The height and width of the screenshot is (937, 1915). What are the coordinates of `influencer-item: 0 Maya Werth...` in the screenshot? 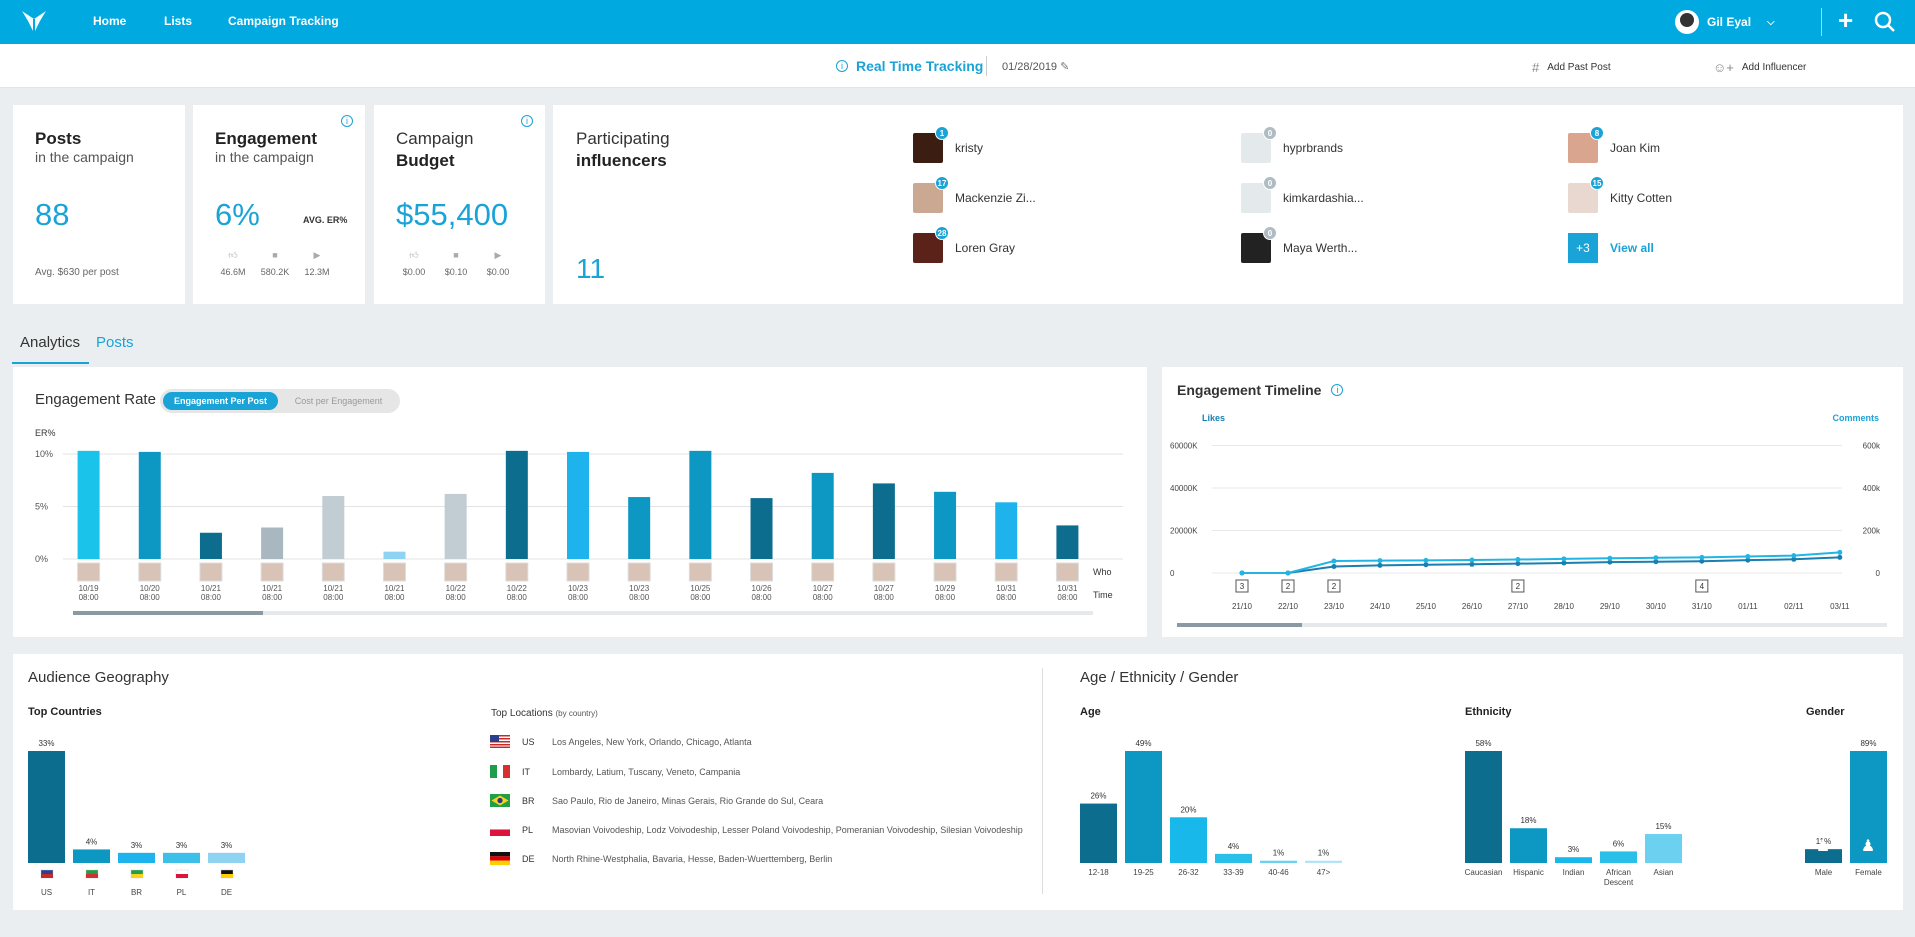 It's located at (1299, 244).